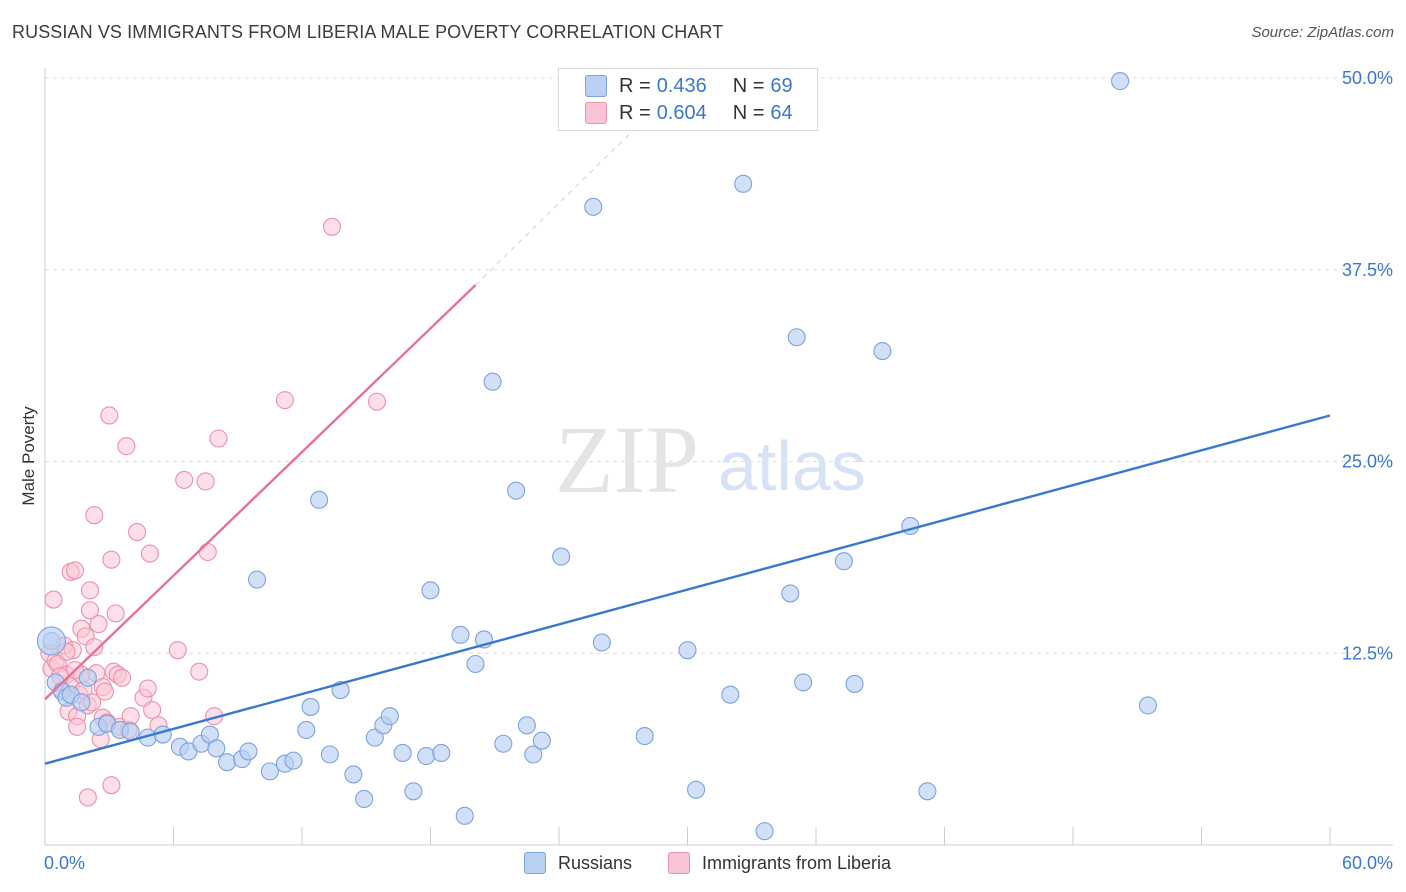 This screenshot has height=892, width=1406. What do you see at coordinates (1367, 78) in the screenshot?
I see `y-tick-label: 50.0%` at bounding box center [1367, 78].